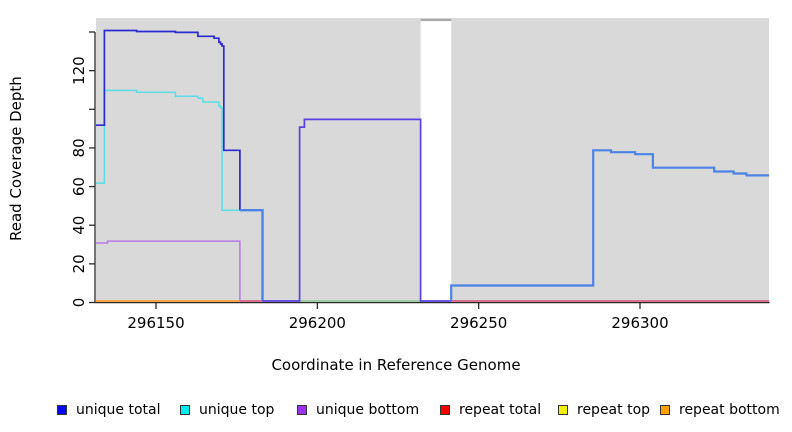 The image size is (792, 432). Describe the element at coordinates (79, 303) in the screenshot. I see `y-tick-label: 0` at that location.